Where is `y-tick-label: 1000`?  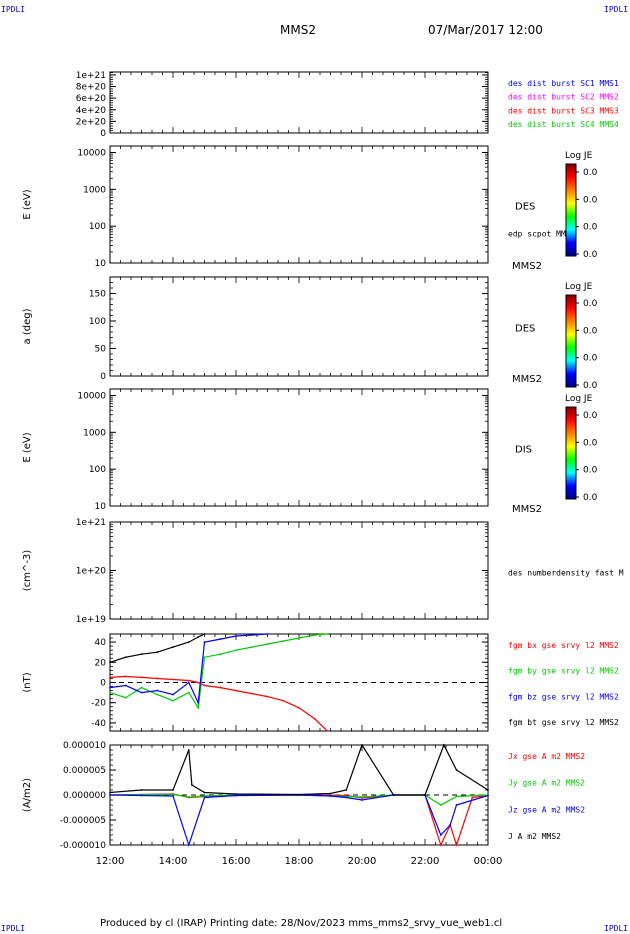
y-tick-label: 1000 is located at coordinates (94, 433).